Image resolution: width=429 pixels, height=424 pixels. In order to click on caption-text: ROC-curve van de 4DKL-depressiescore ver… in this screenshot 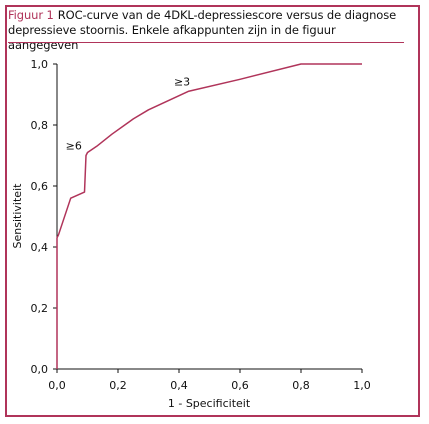, I will do `click(202, 30)`.